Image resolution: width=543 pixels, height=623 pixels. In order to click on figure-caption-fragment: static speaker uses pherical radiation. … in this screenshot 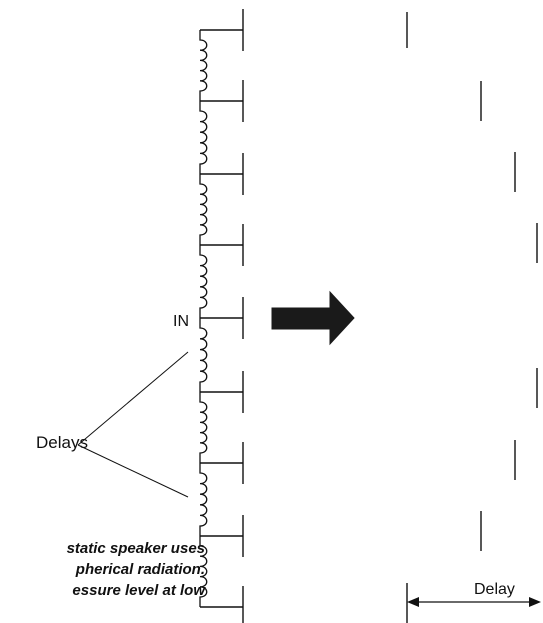, I will do `click(102, 569)`.